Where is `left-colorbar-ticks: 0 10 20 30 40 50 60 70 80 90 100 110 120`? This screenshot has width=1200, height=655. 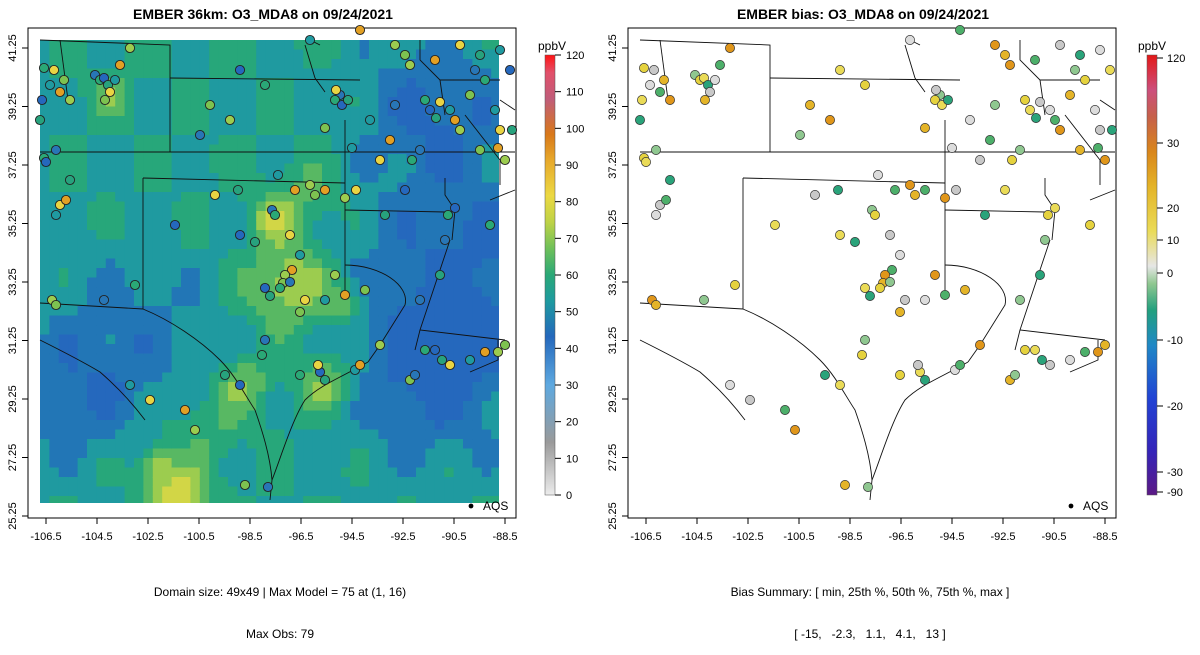 left-colorbar-ticks: 0 10 20 30 40 50 60 70 80 90 100 110 120 is located at coordinates (569, 276).